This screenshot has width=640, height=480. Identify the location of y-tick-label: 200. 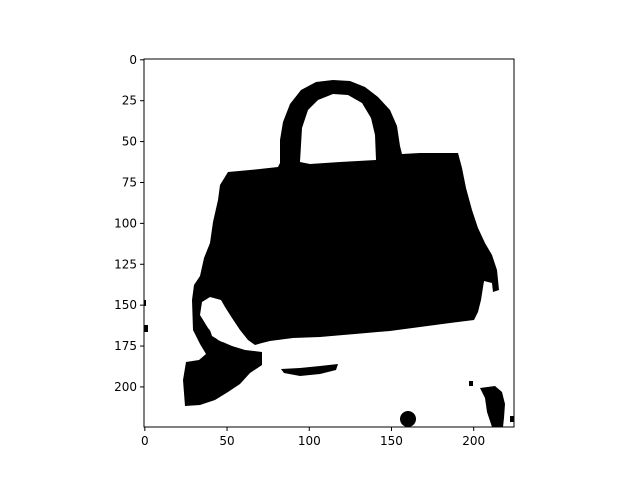
(125, 387).